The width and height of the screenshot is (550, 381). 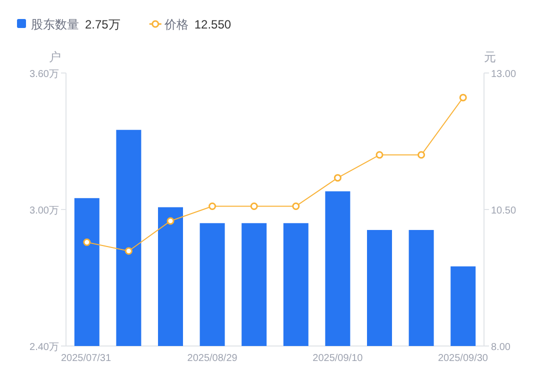 I want to click on x-tick-label: 2025/09/30, so click(x=463, y=358).